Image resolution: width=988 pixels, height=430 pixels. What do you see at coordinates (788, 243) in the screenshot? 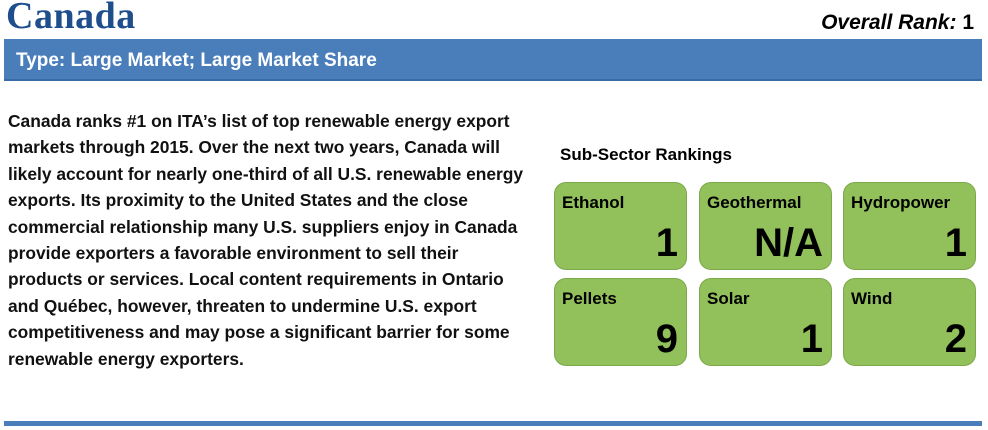
I see `sub-sector-rank: N/A` at bounding box center [788, 243].